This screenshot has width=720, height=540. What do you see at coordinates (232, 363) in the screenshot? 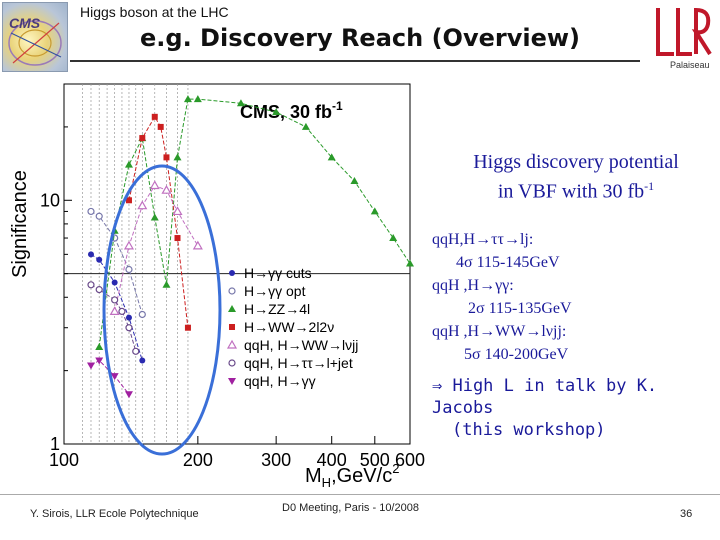
I see `legend-marker-qqh_tautau` at bounding box center [232, 363].